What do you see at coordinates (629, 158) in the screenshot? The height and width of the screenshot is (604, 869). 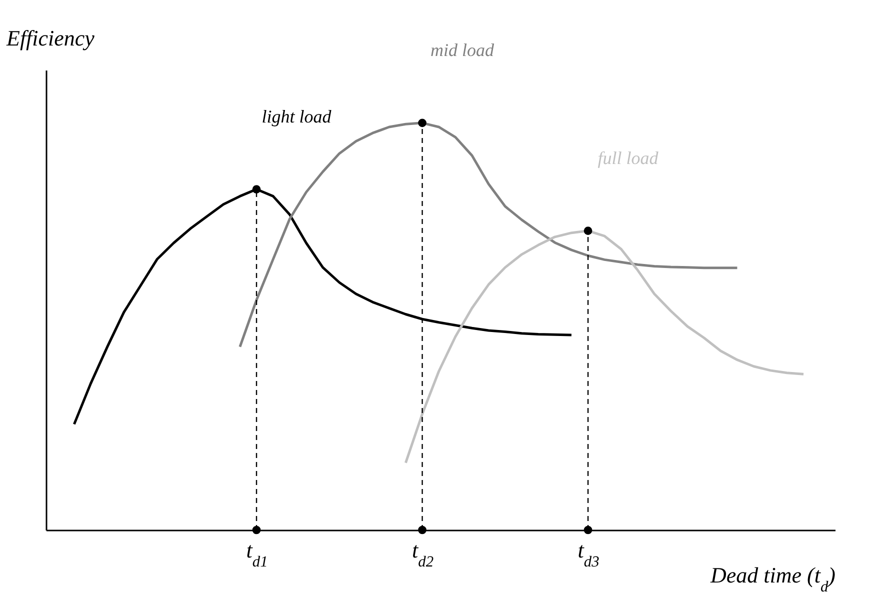 I see `text: full load` at bounding box center [629, 158].